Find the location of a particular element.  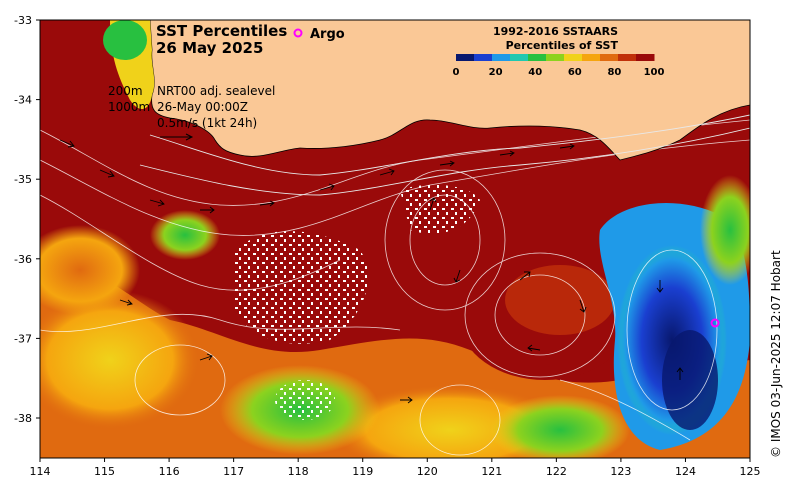

x-tick-label: 114 is located at coordinates (40, 471).